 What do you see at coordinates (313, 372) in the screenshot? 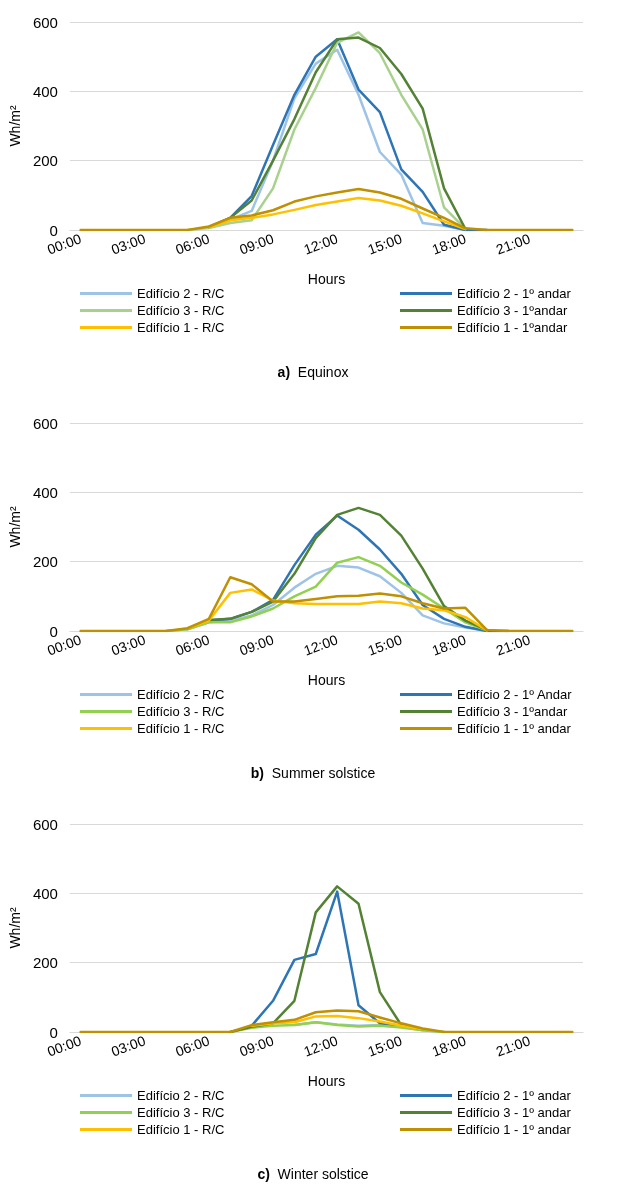
I see `text: a) Equinox` at bounding box center [313, 372].